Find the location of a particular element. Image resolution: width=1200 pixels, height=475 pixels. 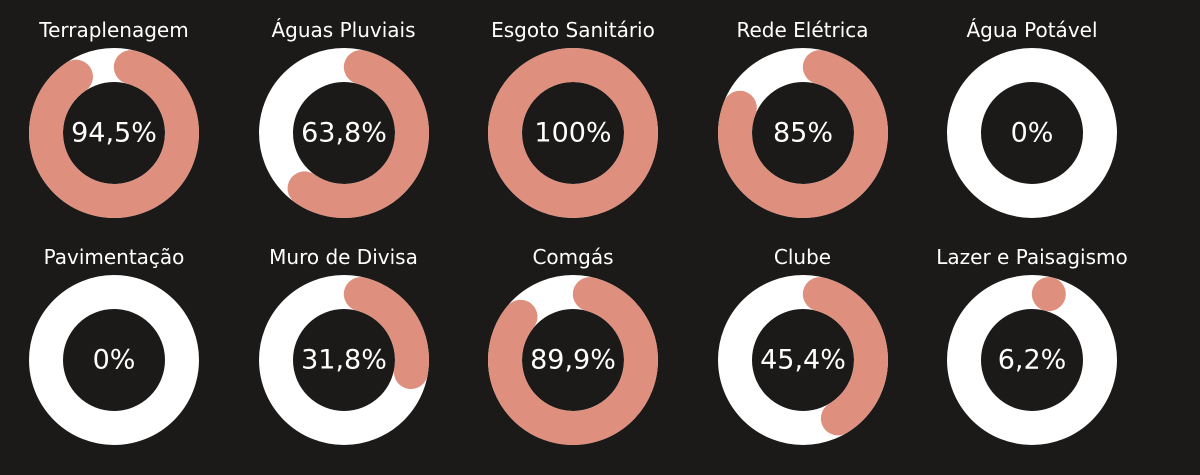

donut-cell: Pavimentação 0% is located at coordinates (114, 340).